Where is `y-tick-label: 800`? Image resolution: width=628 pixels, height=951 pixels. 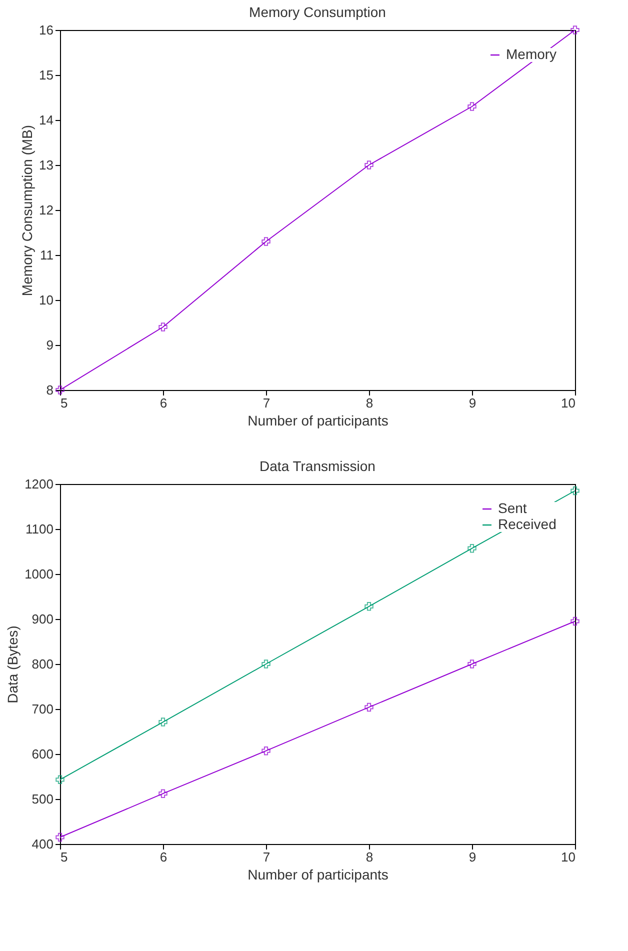
y-tick-label: 800 is located at coordinates (43, 664).